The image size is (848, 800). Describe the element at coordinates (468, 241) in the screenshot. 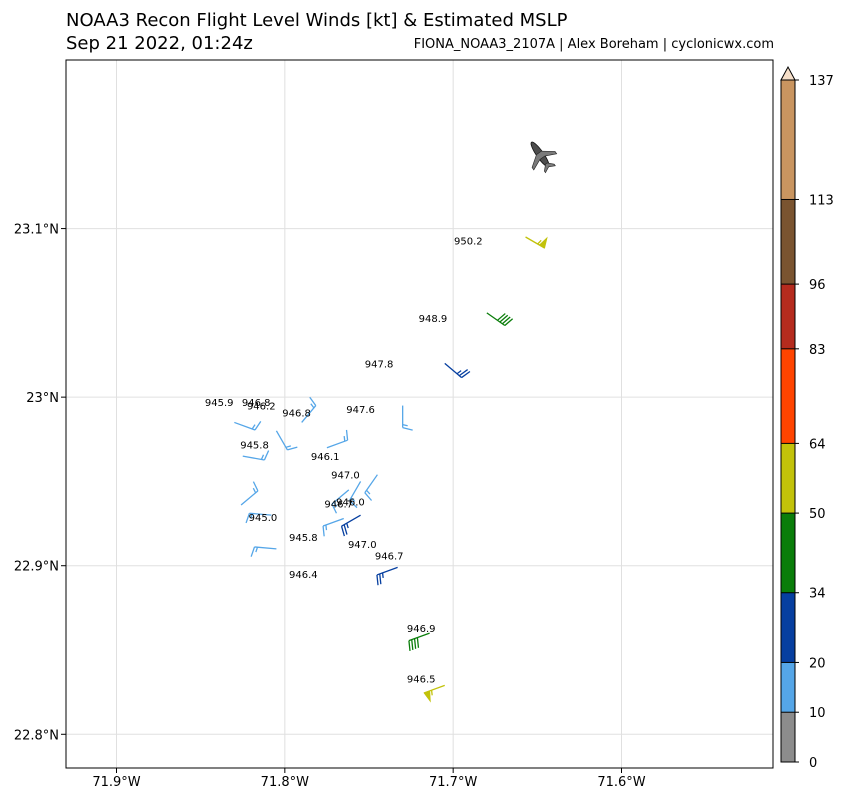

I see `mslp-label: 950.2` at that location.